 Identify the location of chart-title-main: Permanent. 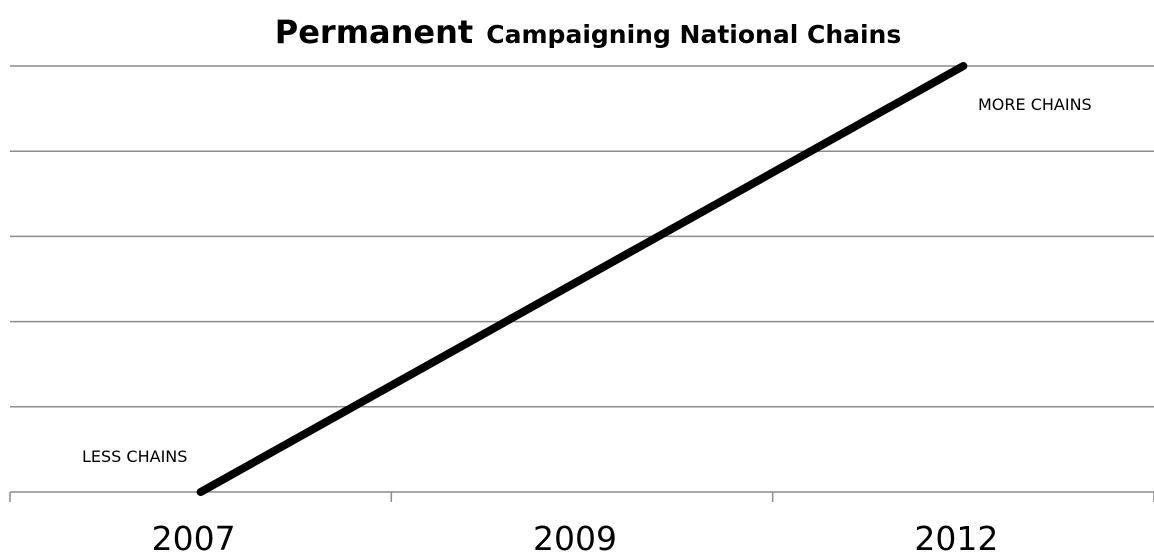
(374, 32).